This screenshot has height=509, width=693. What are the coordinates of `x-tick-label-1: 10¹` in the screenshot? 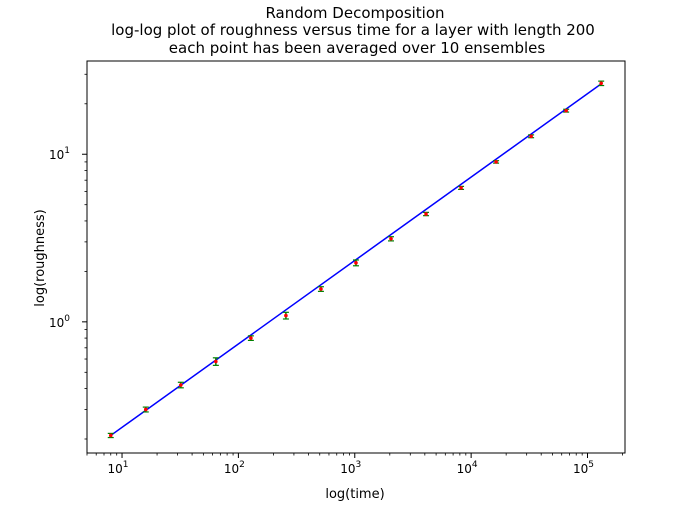 It's located at (118, 468).